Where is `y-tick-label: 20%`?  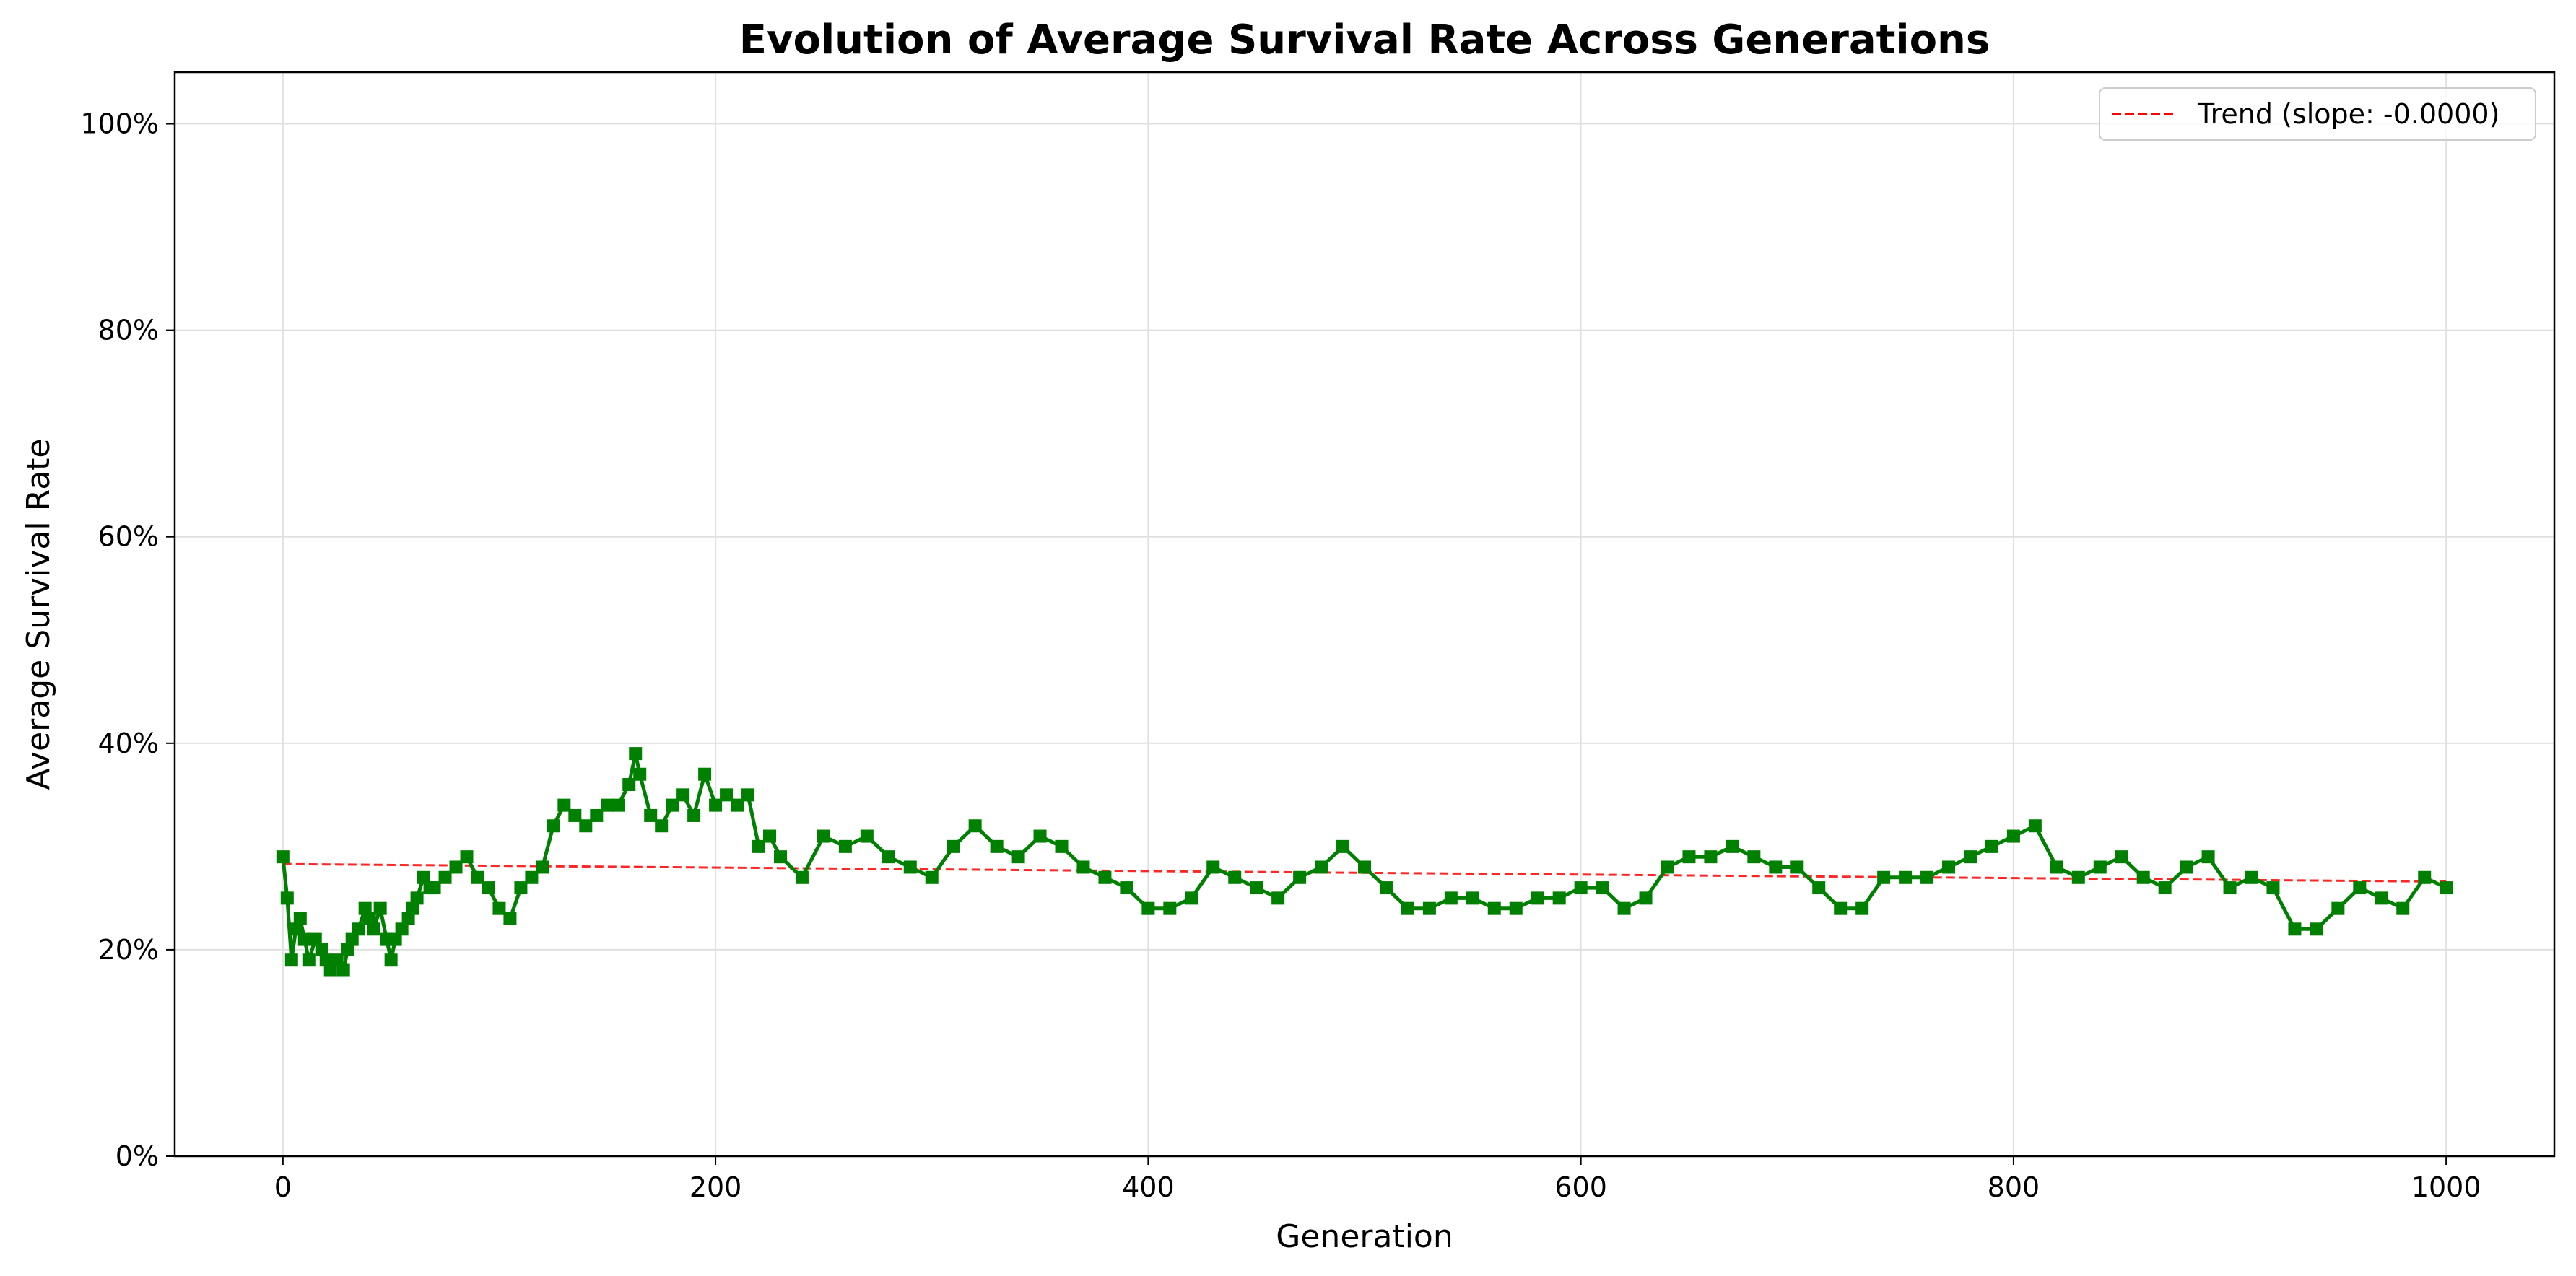 y-tick-label: 20% is located at coordinates (128, 950).